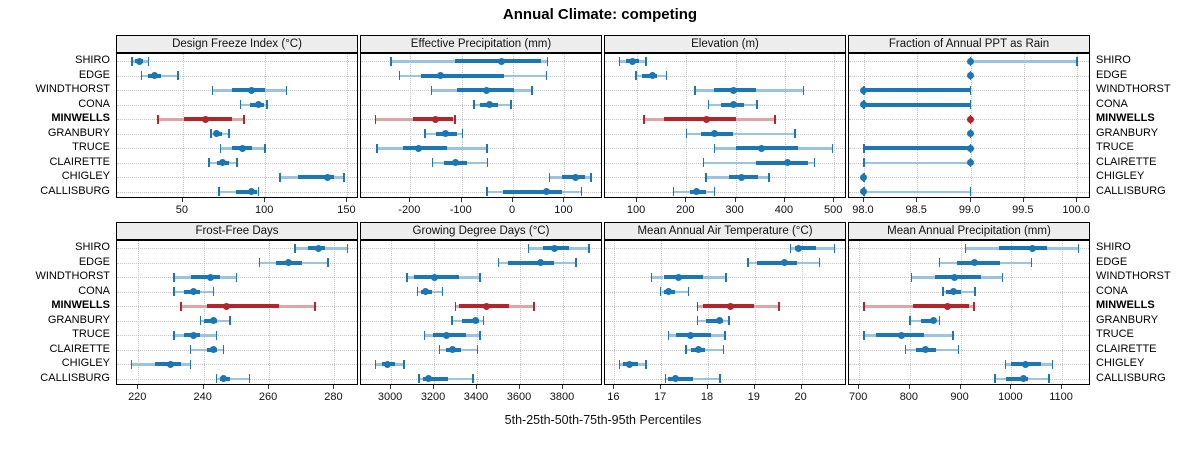 The height and width of the screenshot is (450, 1200). I want to click on panel-strip: Mean Annual Air Temperature (°C), so click(725, 231).